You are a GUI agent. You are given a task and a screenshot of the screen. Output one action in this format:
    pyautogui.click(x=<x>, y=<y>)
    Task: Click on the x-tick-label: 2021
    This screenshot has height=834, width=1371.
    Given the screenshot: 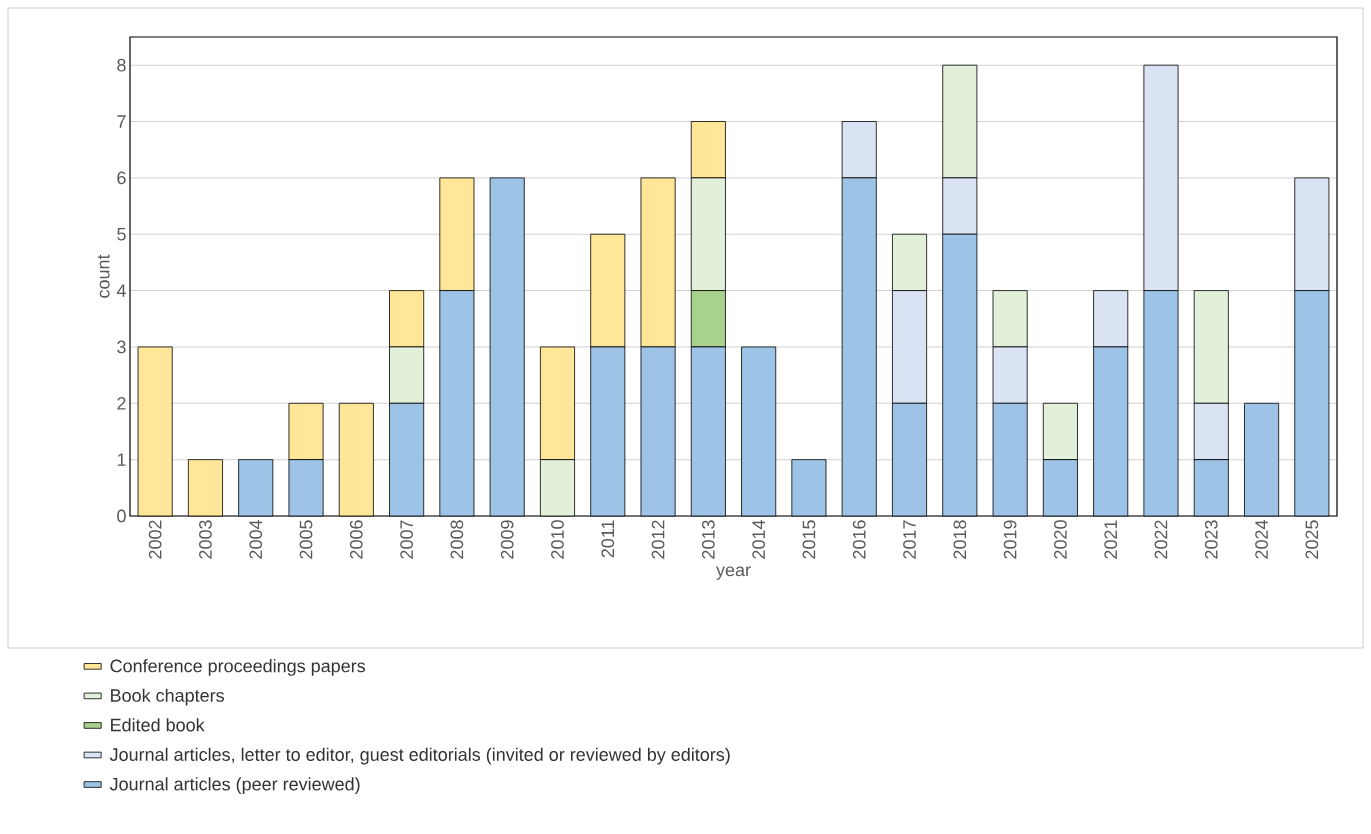 What is the action you would take?
    pyautogui.click(x=1111, y=539)
    